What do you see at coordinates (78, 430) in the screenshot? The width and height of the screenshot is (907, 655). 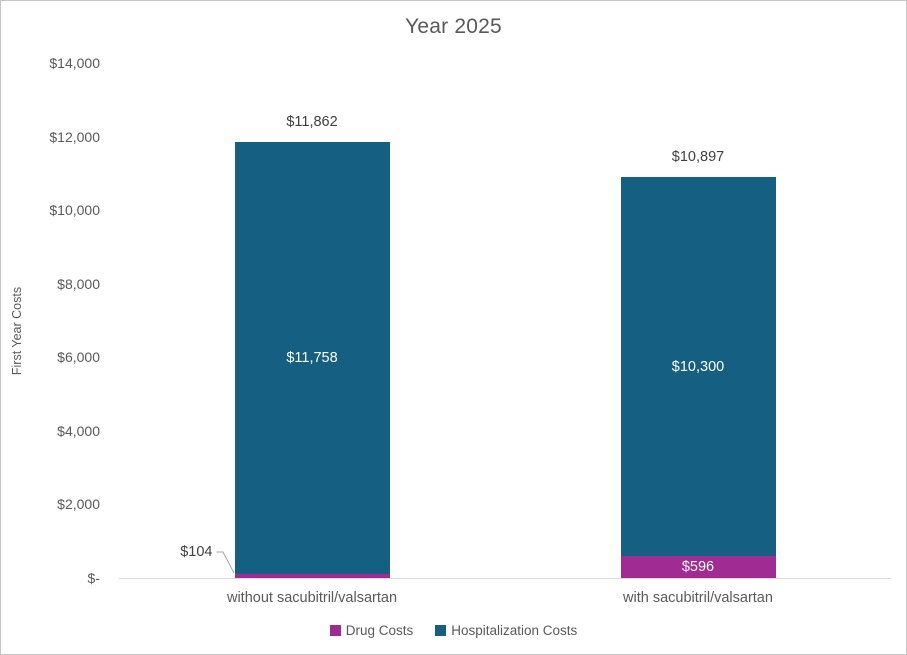 I see `y-tick-label: $4,000` at bounding box center [78, 430].